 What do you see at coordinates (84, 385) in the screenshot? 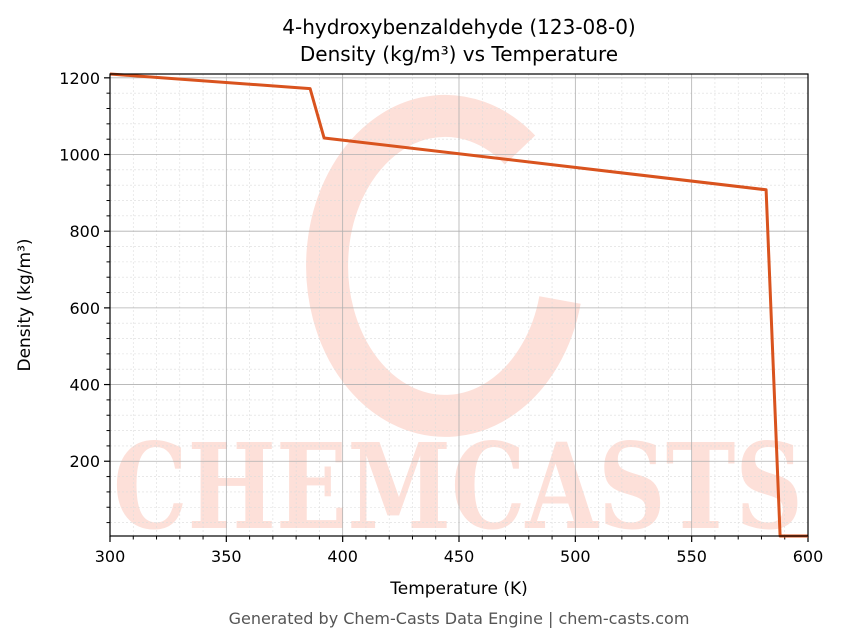
I see `y-tick-label: 400` at bounding box center [84, 385].